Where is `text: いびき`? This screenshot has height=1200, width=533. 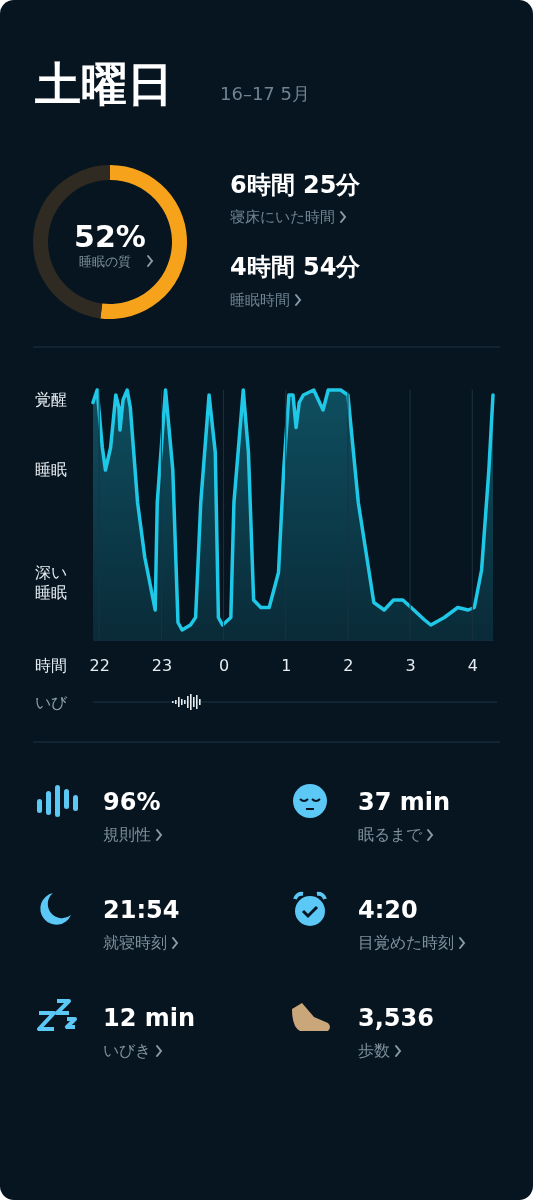
text: いびき is located at coordinates (127, 1050).